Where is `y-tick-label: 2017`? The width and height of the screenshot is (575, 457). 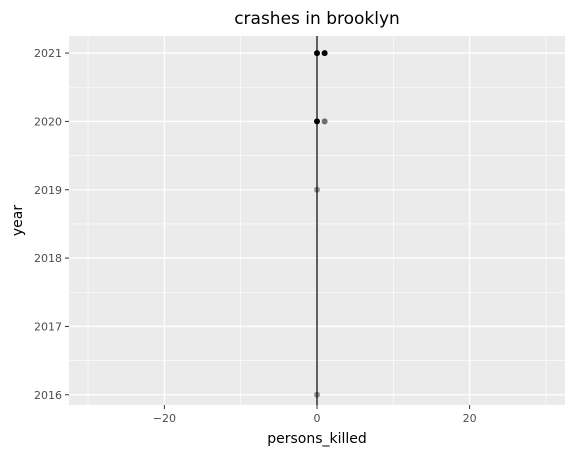
y-tick-label: 2017 is located at coordinates (48, 326).